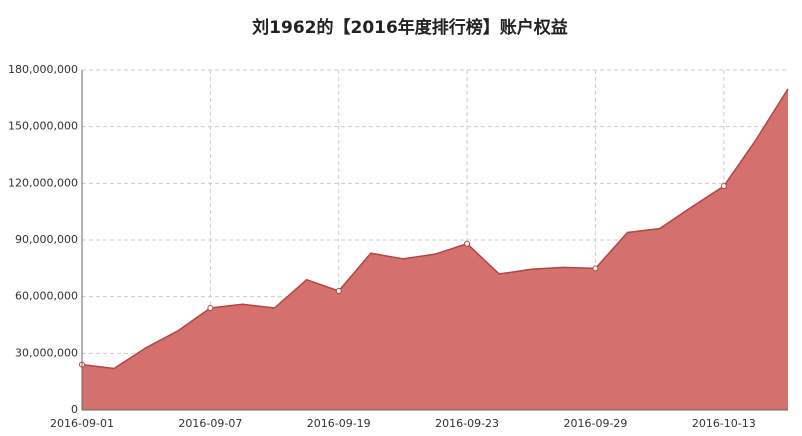 Image resolution: width=802 pixels, height=436 pixels. I want to click on x-tick-label: 2016-09-19, so click(339, 423).